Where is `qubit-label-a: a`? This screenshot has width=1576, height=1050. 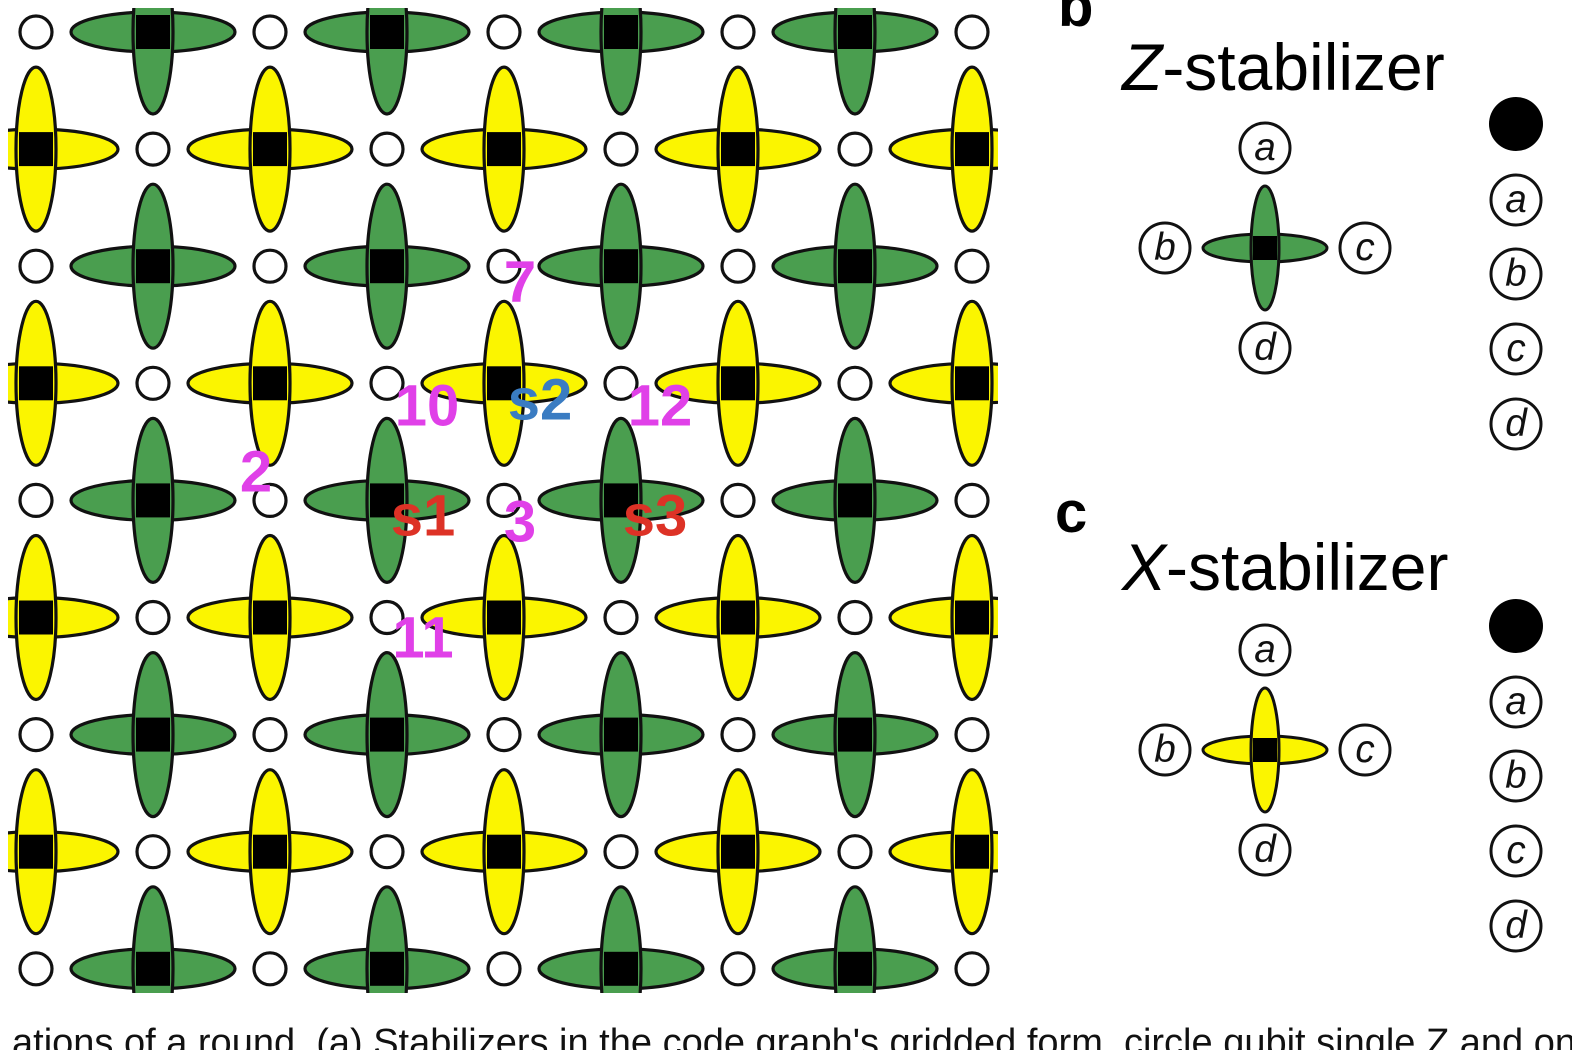 qubit-label-a: a is located at coordinates (1516, 702).